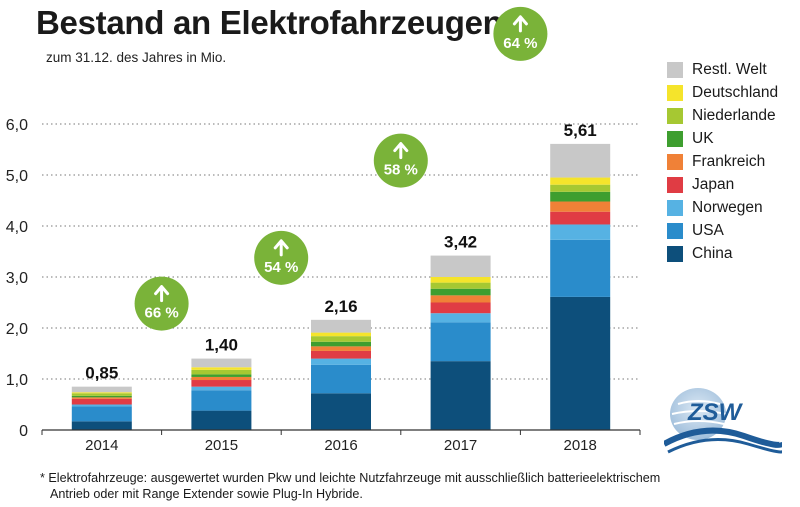 The height and width of the screenshot is (507, 800). What do you see at coordinates (340, 445) in the screenshot?
I see `x-tick-label: 2016` at bounding box center [340, 445].